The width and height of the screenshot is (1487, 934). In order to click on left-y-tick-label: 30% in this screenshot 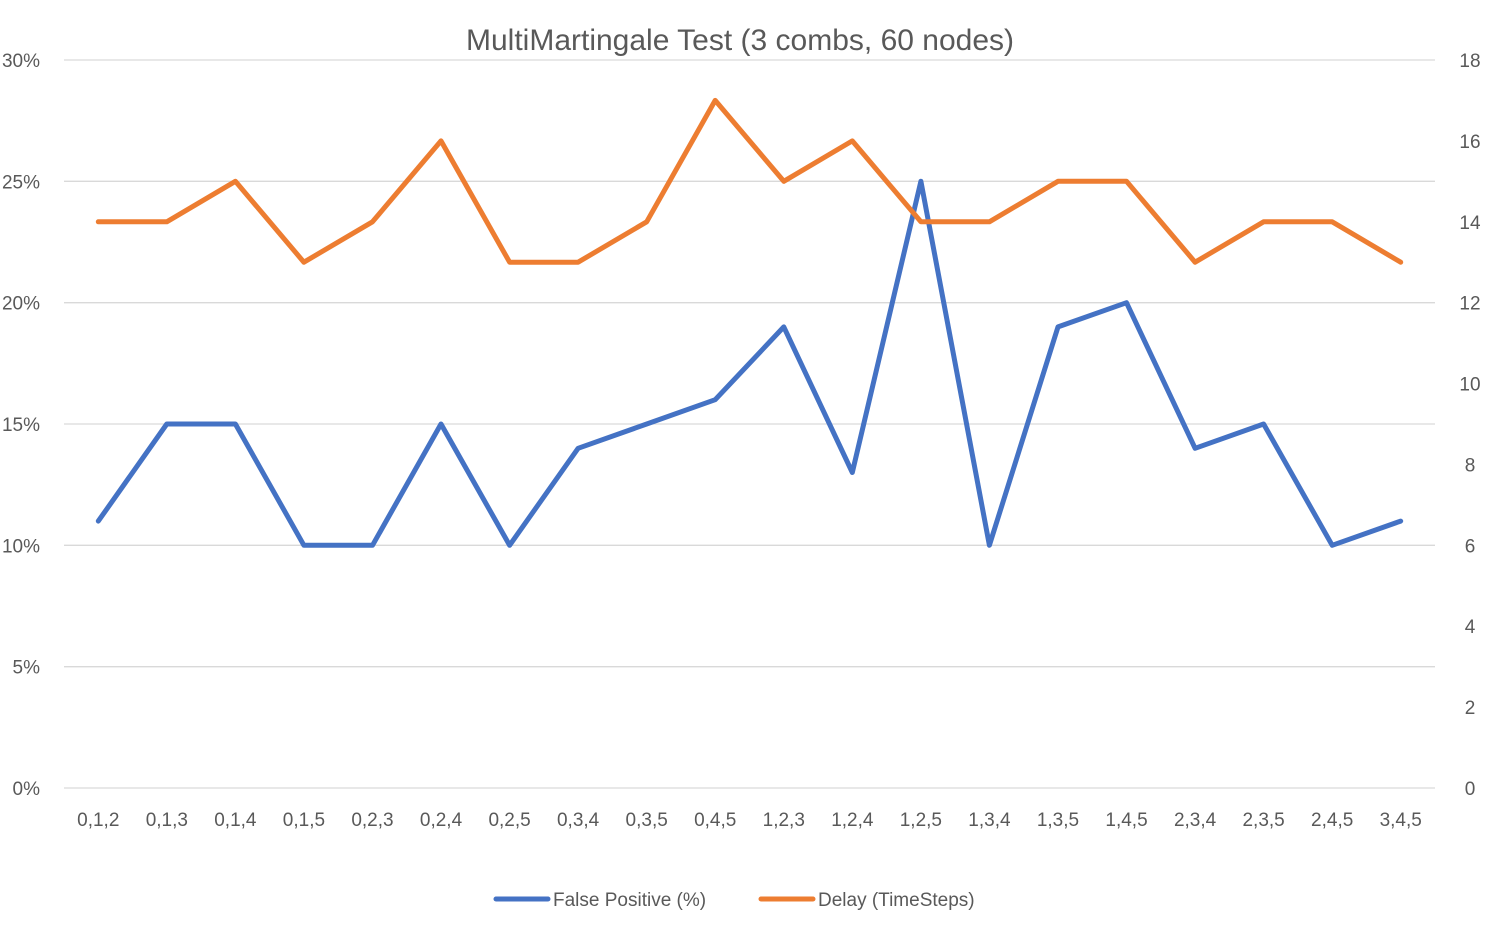, I will do `click(21, 61)`.